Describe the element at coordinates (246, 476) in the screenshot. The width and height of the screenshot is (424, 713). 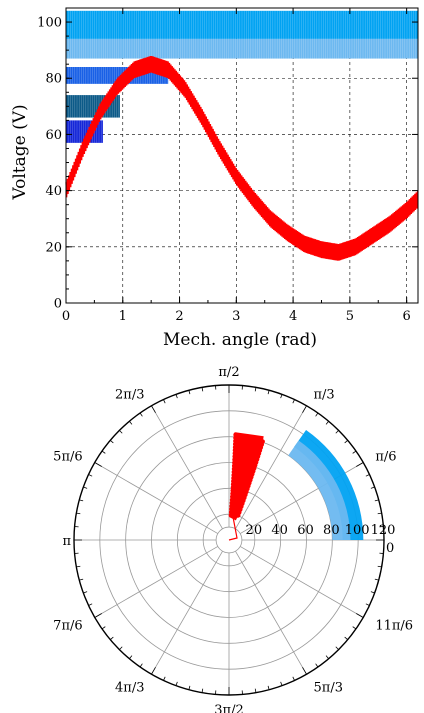
I see `polar-series-red` at that location.